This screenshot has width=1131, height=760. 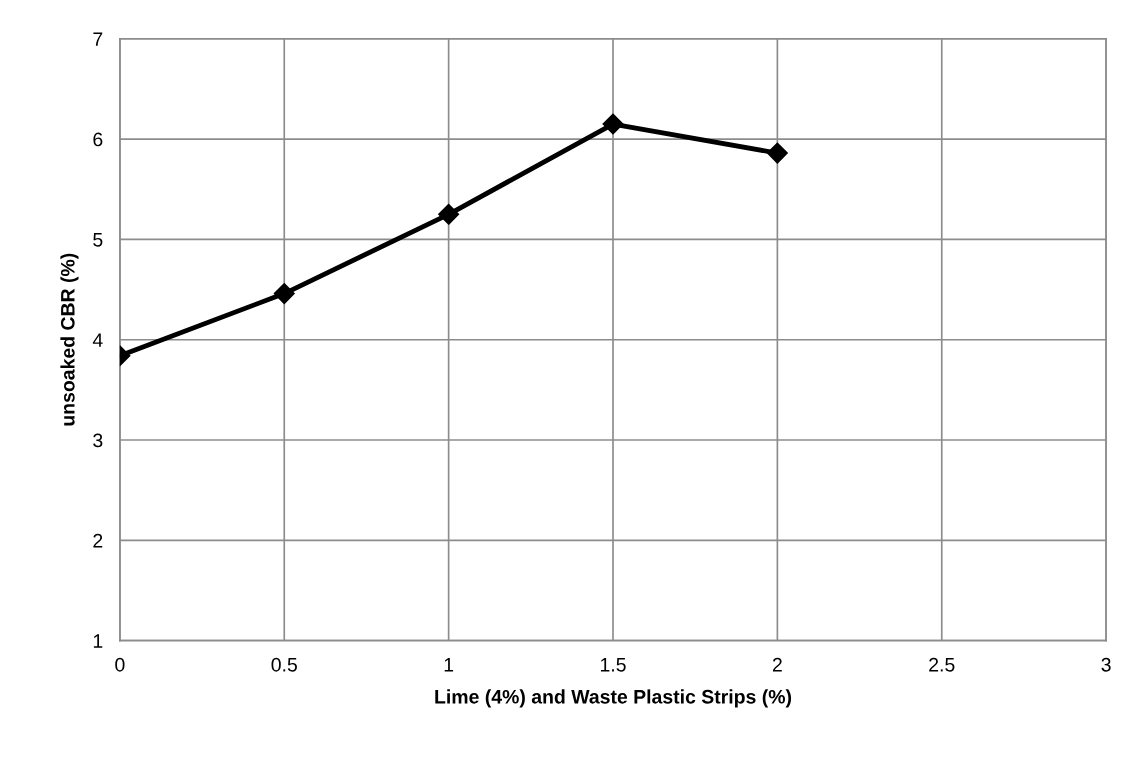 What do you see at coordinates (120, 664) in the screenshot?
I see `x-tick-label: 0` at bounding box center [120, 664].